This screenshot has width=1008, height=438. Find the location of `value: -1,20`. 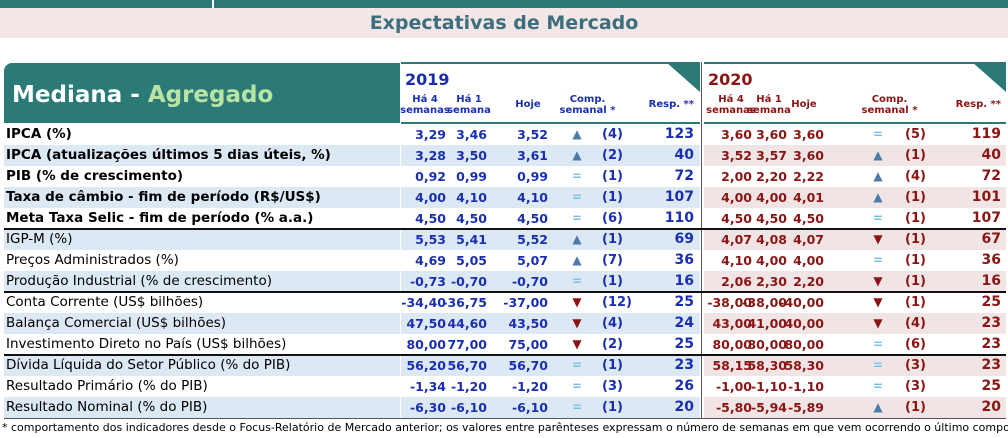

value: -1,20 is located at coordinates (468, 386).